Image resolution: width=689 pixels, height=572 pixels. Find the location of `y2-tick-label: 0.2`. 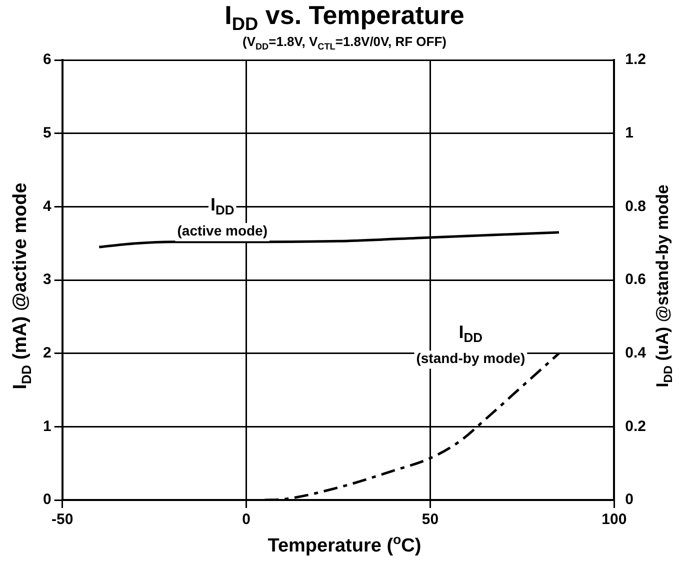

y2-tick-label: 0.2 is located at coordinates (635, 426).